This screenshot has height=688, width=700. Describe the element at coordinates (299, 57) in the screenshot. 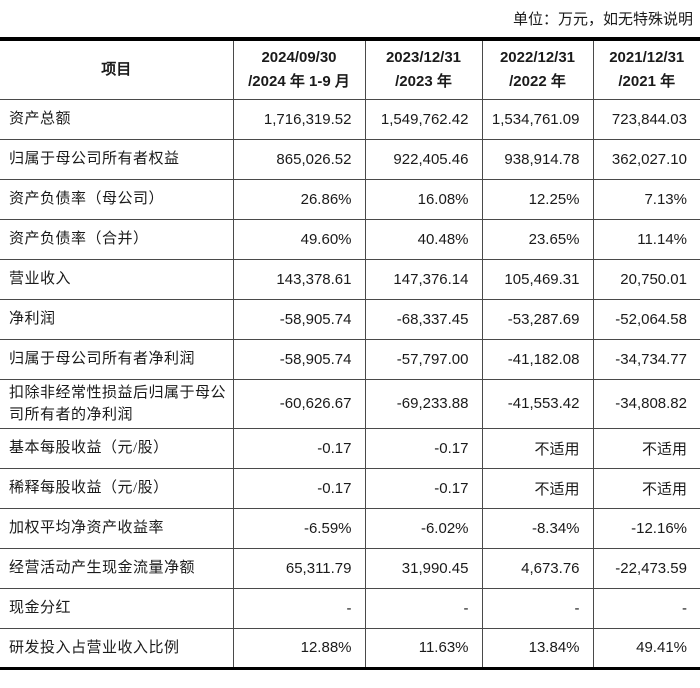

I see `header-line-1: 2024/09/30` at that location.